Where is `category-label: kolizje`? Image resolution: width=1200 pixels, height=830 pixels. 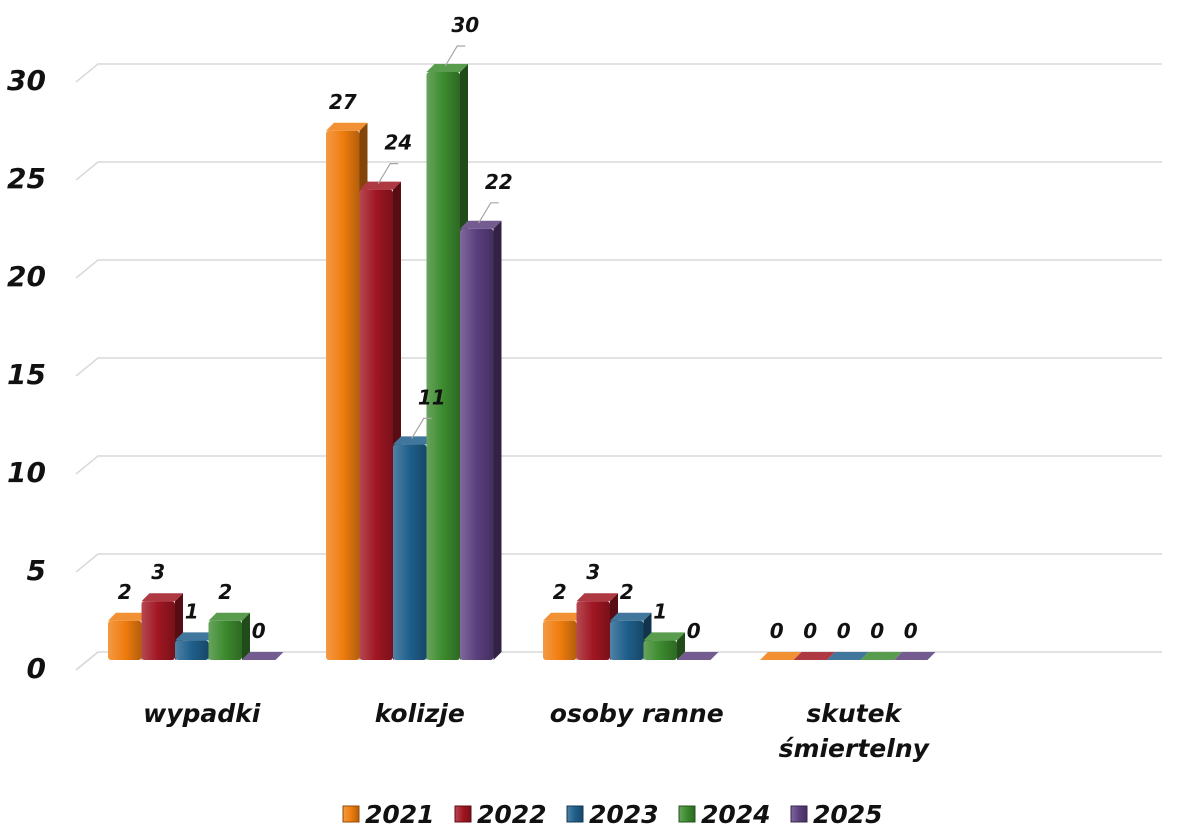 category-label: kolizje is located at coordinates (420, 713).